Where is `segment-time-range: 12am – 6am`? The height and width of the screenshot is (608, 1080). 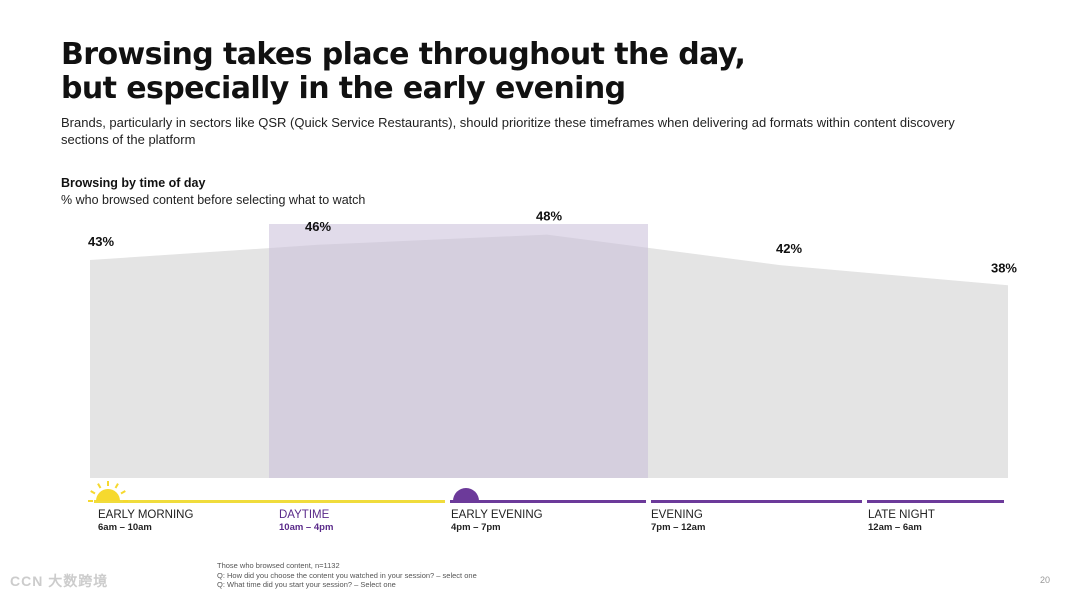
segment-time-range: 12am – 6am is located at coordinates (895, 527).